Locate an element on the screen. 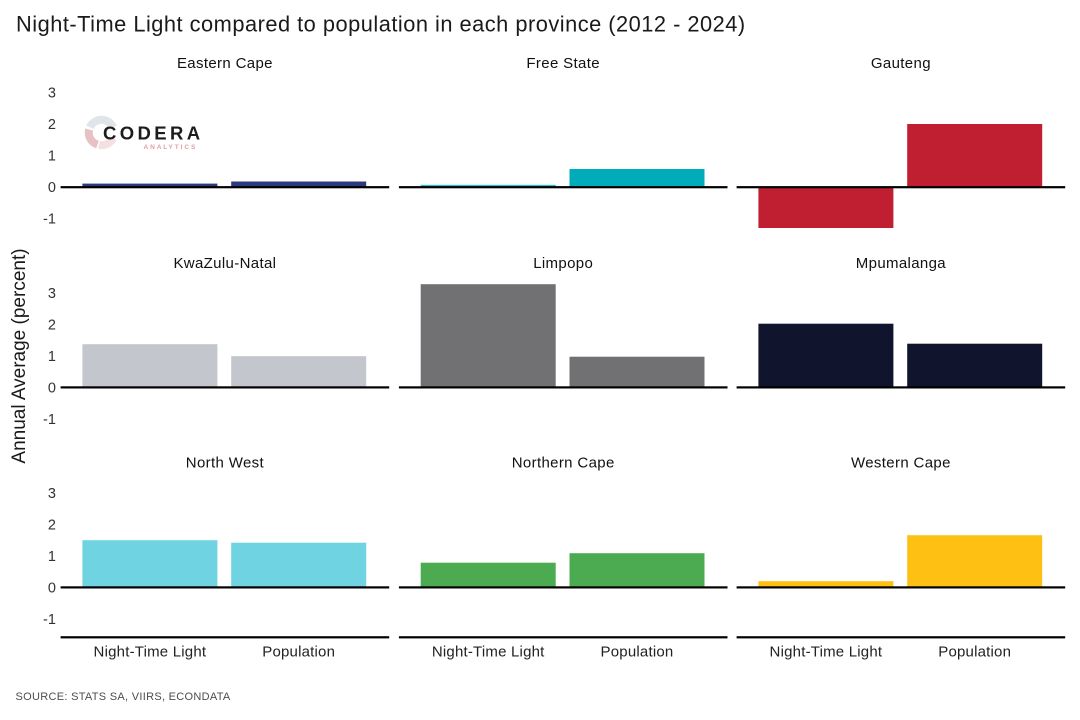  svg-text: Eastern Cape is located at coordinates (225, 63).